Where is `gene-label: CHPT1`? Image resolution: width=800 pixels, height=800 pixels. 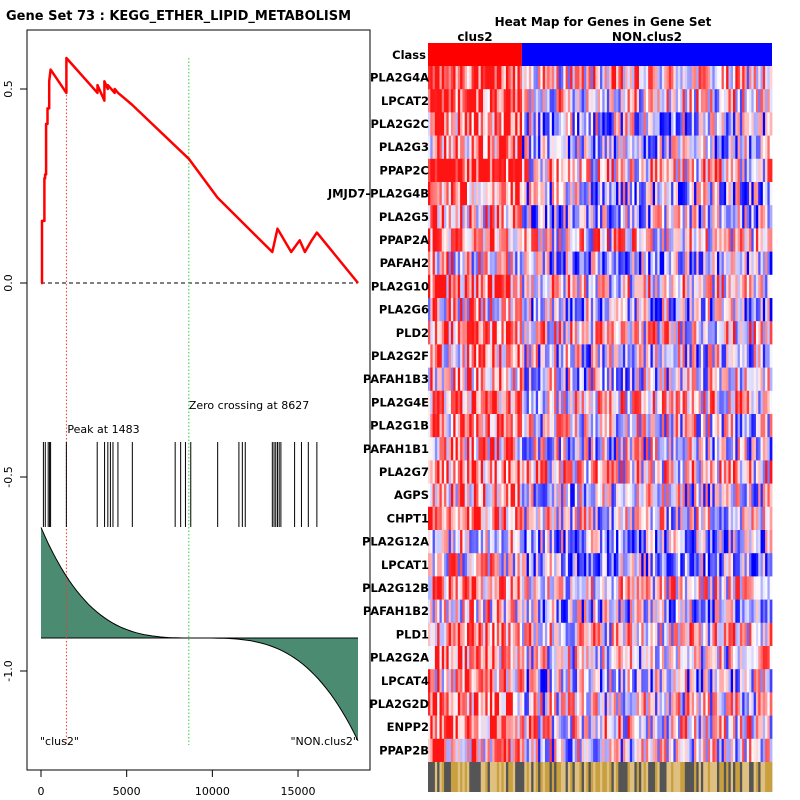 gene-label: CHPT1 is located at coordinates (408, 518).